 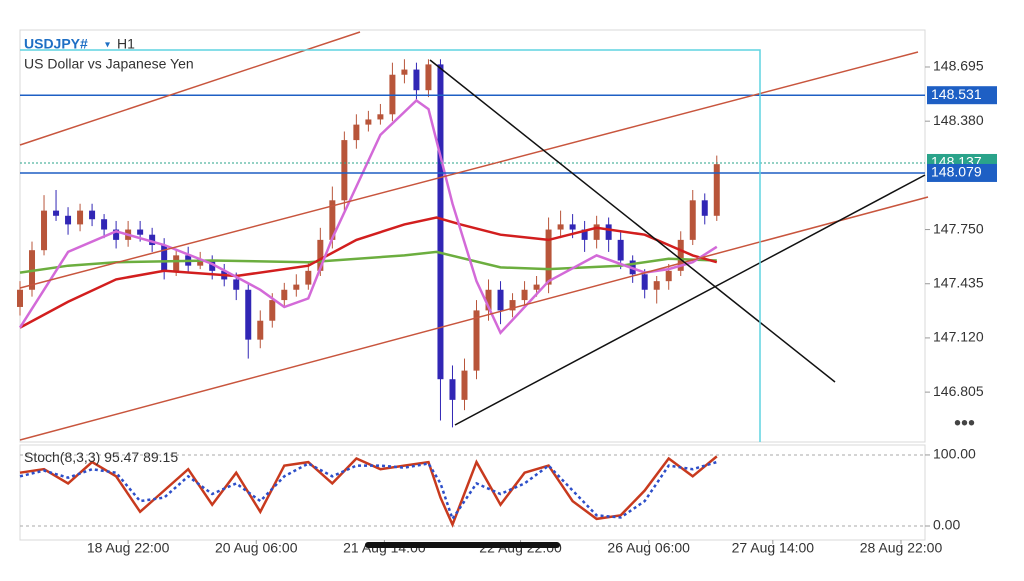 What do you see at coordinates (101, 457) in the screenshot?
I see `stoch-header: Stoch(8,3,3) 95.47 89.15` at bounding box center [101, 457].